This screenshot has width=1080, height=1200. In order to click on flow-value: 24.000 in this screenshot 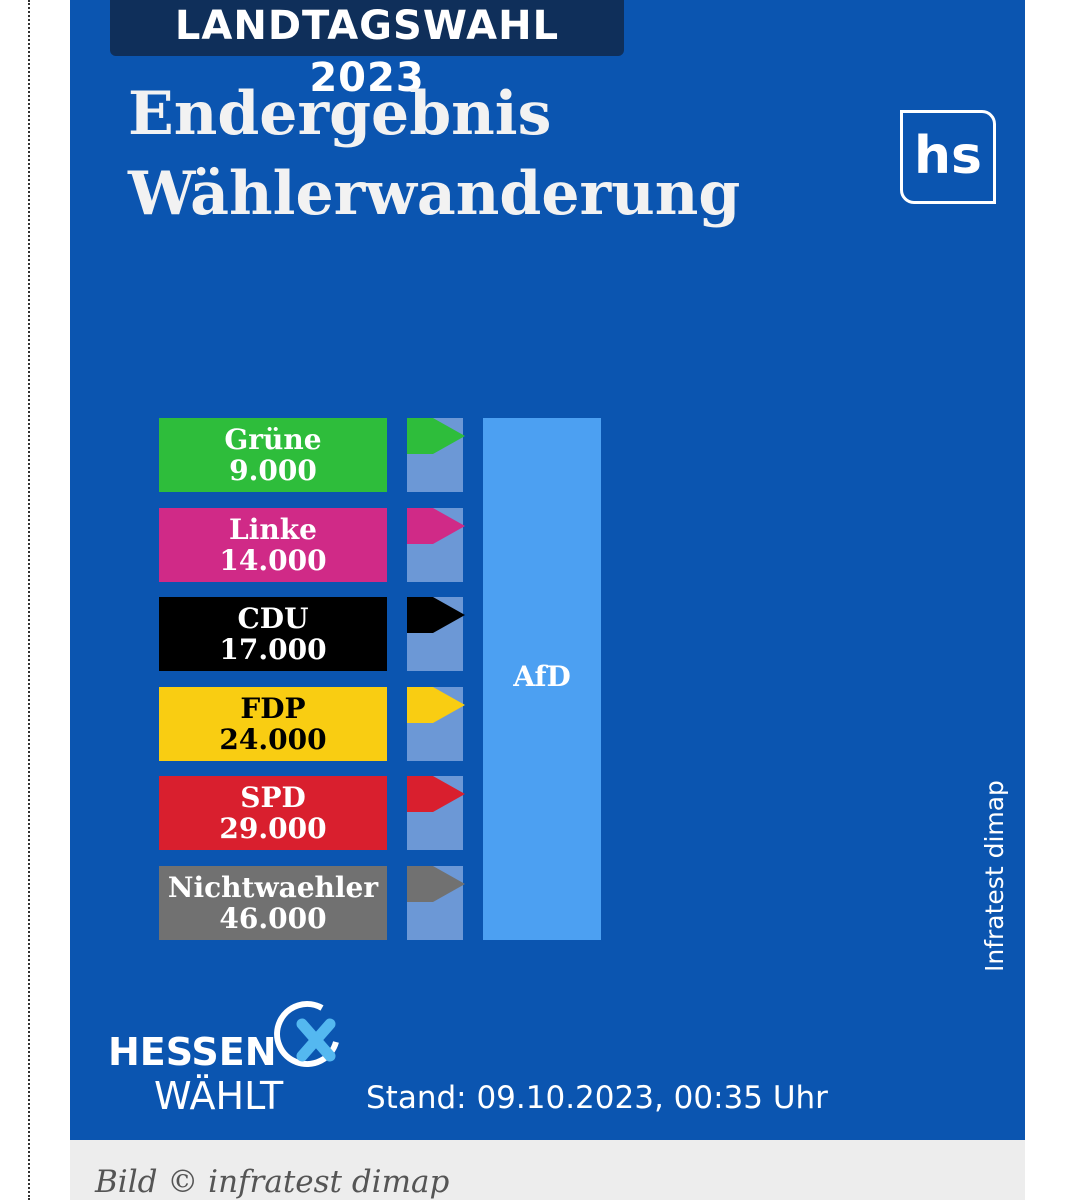, I will do `click(273, 739)`.